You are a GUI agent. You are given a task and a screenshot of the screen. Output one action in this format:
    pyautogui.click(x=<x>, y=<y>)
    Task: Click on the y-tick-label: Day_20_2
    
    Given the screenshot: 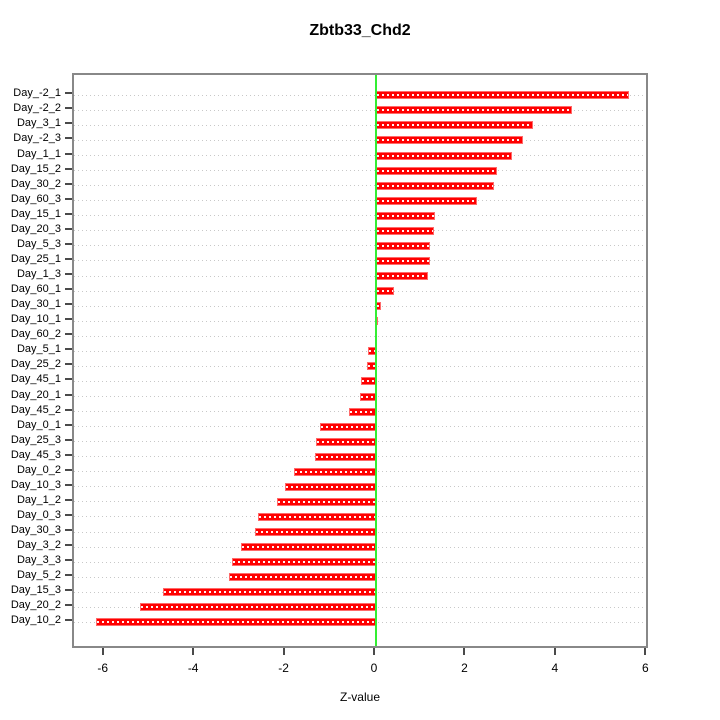 What is the action you would take?
    pyautogui.click(x=35, y=605)
    